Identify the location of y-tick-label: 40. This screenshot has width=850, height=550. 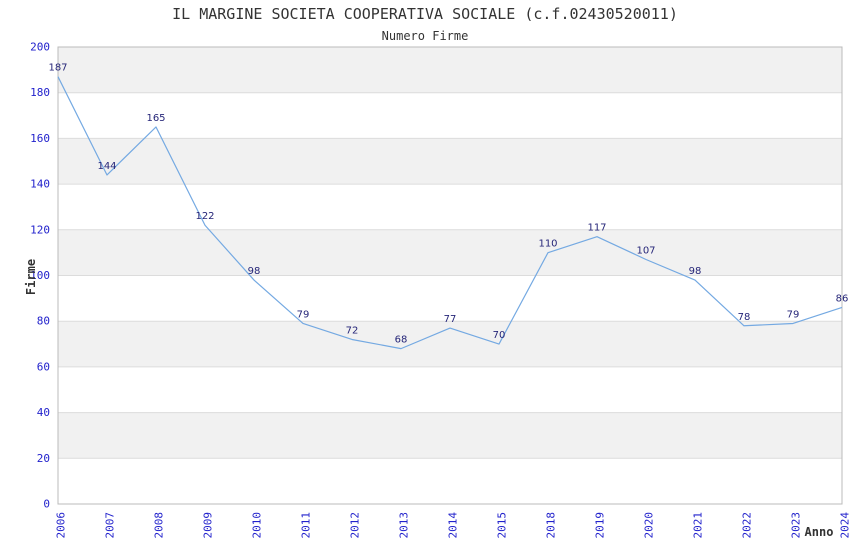
(43, 412).